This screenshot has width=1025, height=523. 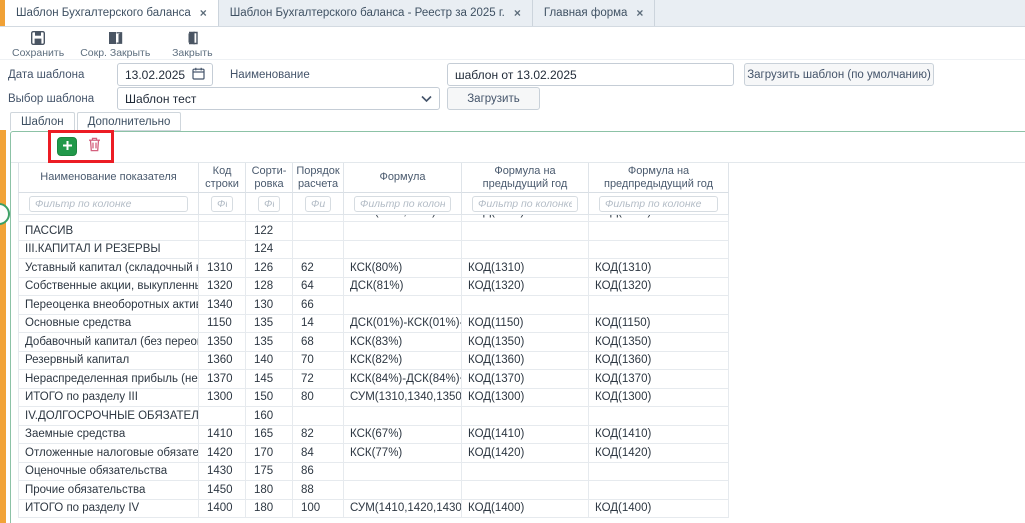 I want to click on table-cell: 1350, so click(x=222, y=342).